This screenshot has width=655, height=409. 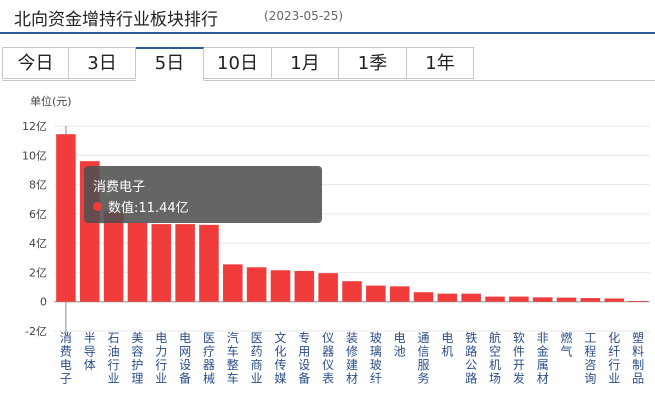 What do you see at coordinates (35, 63) in the screenshot?
I see `tab-today: 今日` at bounding box center [35, 63].